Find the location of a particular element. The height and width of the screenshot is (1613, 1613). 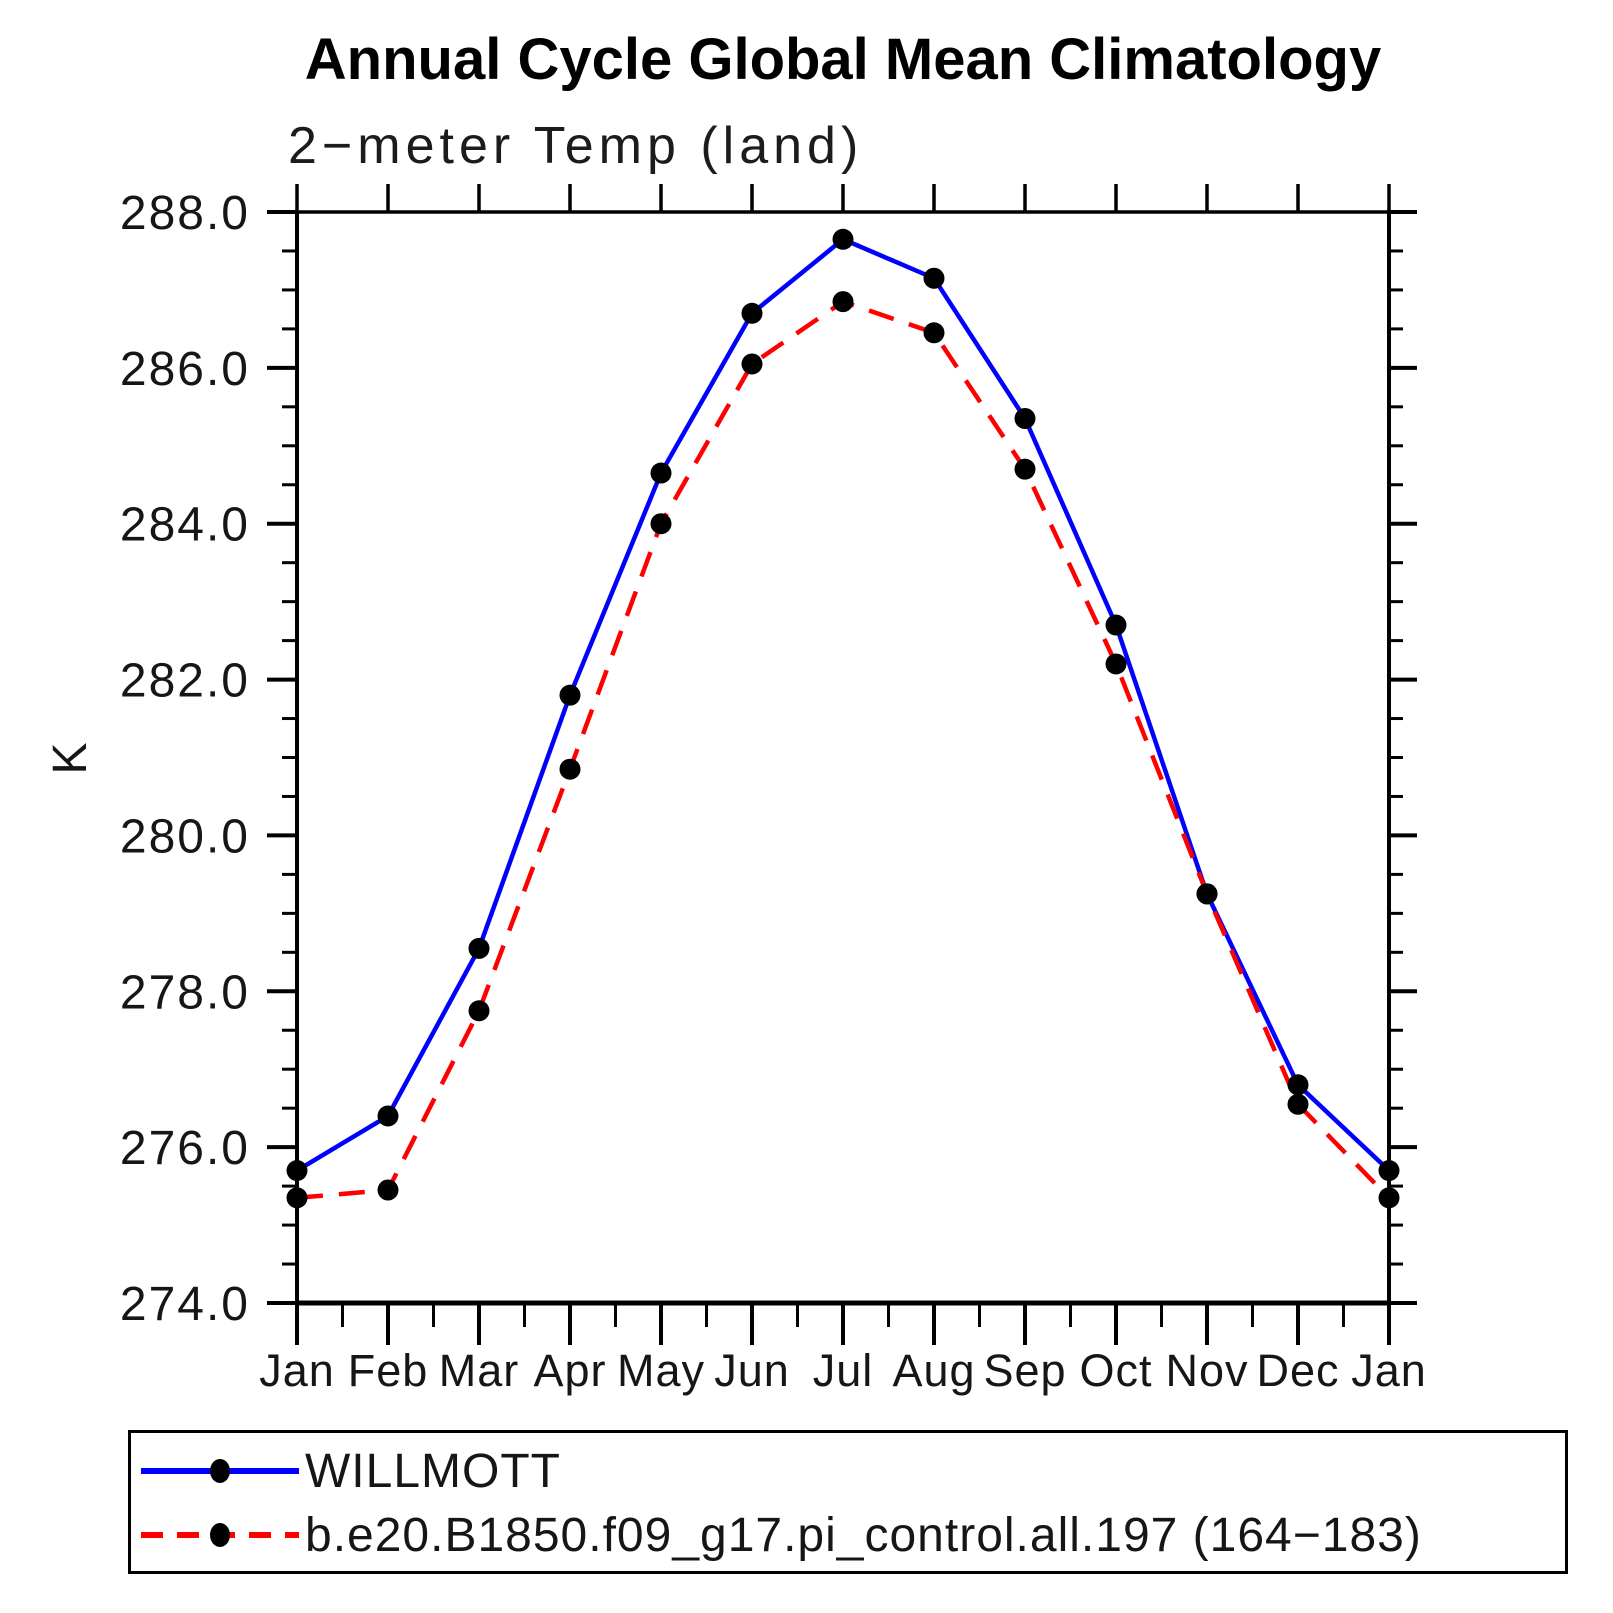

svg-text: 280.0 is located at coordinates (185, 836).